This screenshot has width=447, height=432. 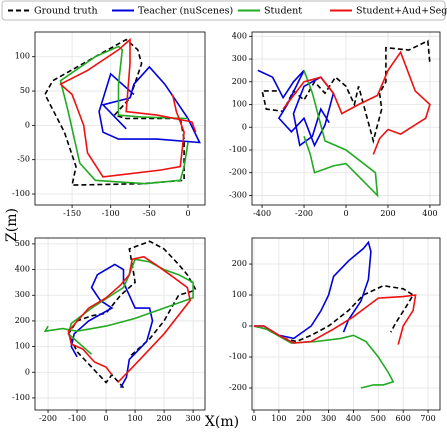 What do you see at coordinates (222, 422) in the screenshot?
I see `x-axis-label: X(m)` at bounding box center [222, 422].